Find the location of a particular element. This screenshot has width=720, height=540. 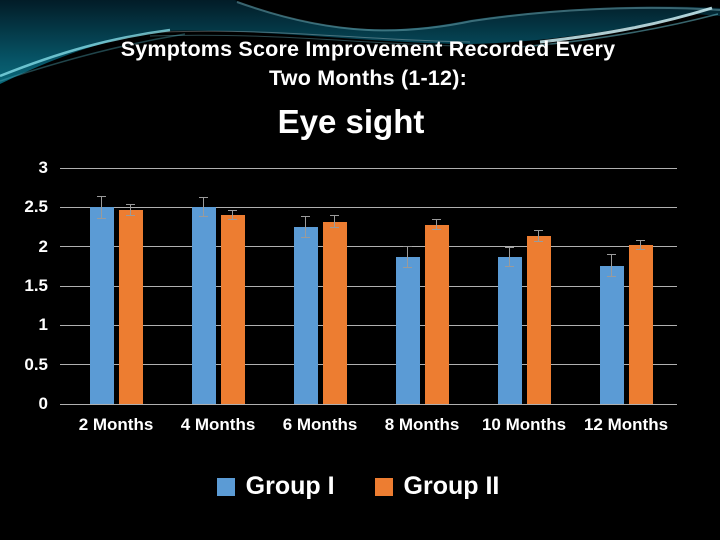

y-axis-tick-label: 3 is located at coordinates (43, 167).